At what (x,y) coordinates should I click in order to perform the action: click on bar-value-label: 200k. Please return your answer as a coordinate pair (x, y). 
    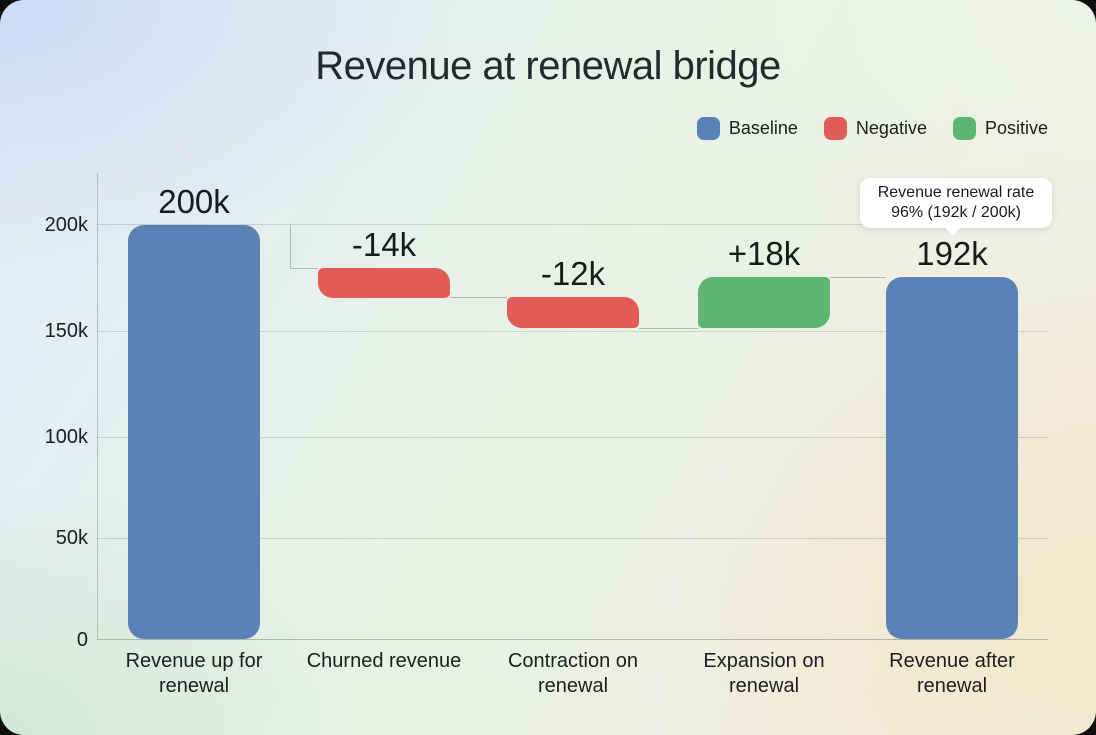
    Looking at the image, I should click on (194, 201).